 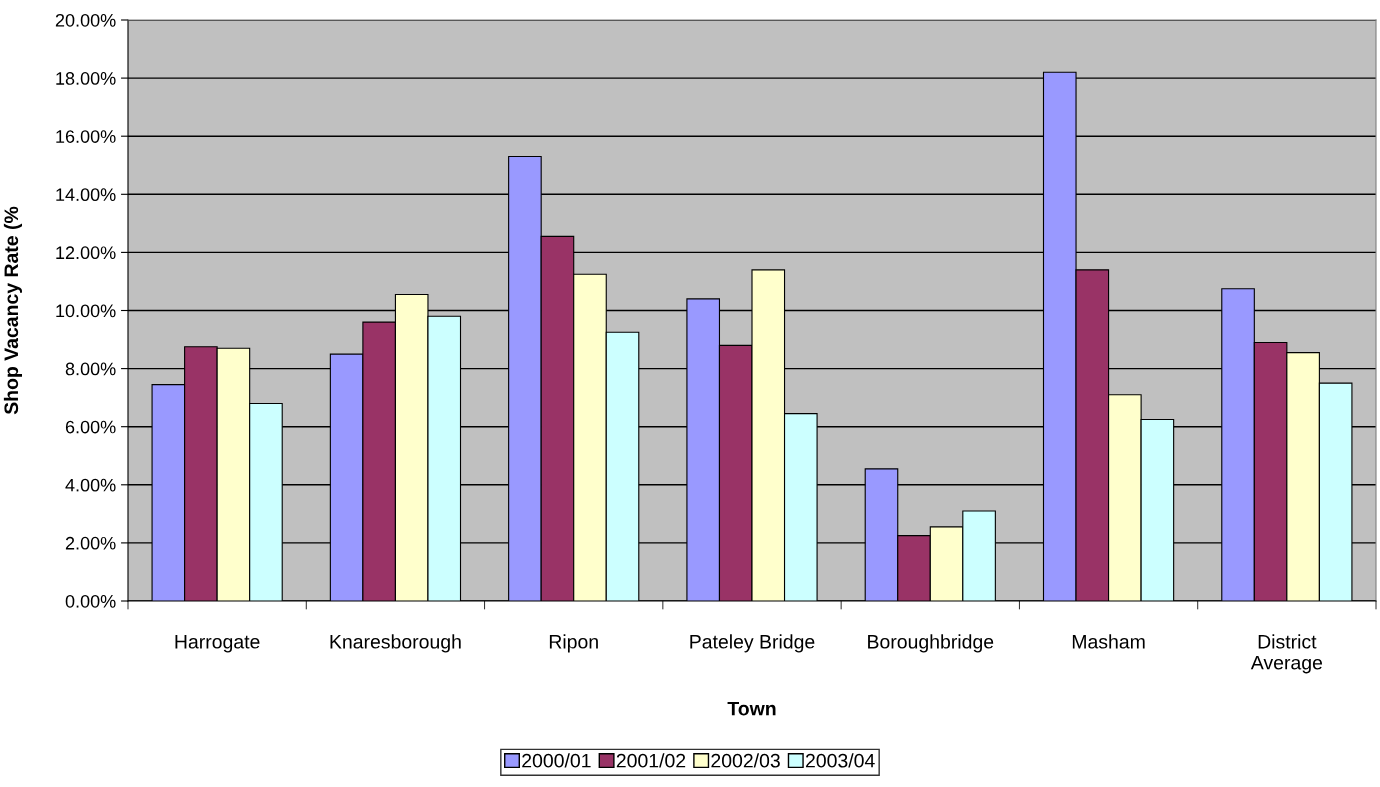 I want to click on y-tick-label: 16.00%, so click(x=86, y=136).